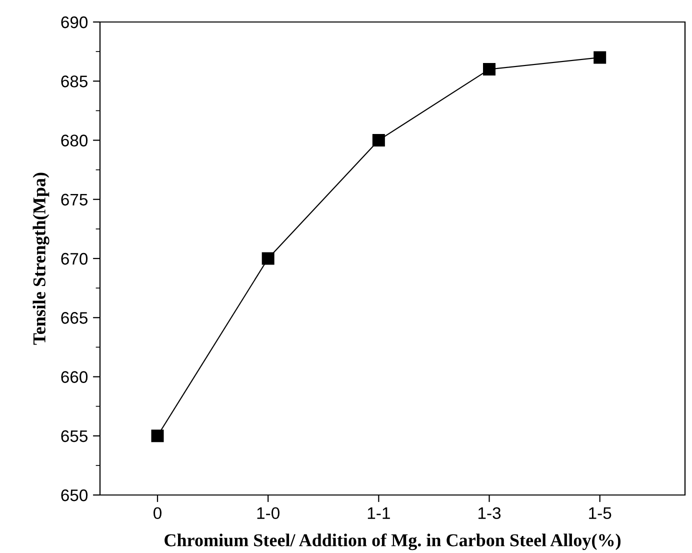  What do you see at coordinates (74, 82) in the screenshot?
I see `y-tick-label: 685` at bounding box center [74, 82].